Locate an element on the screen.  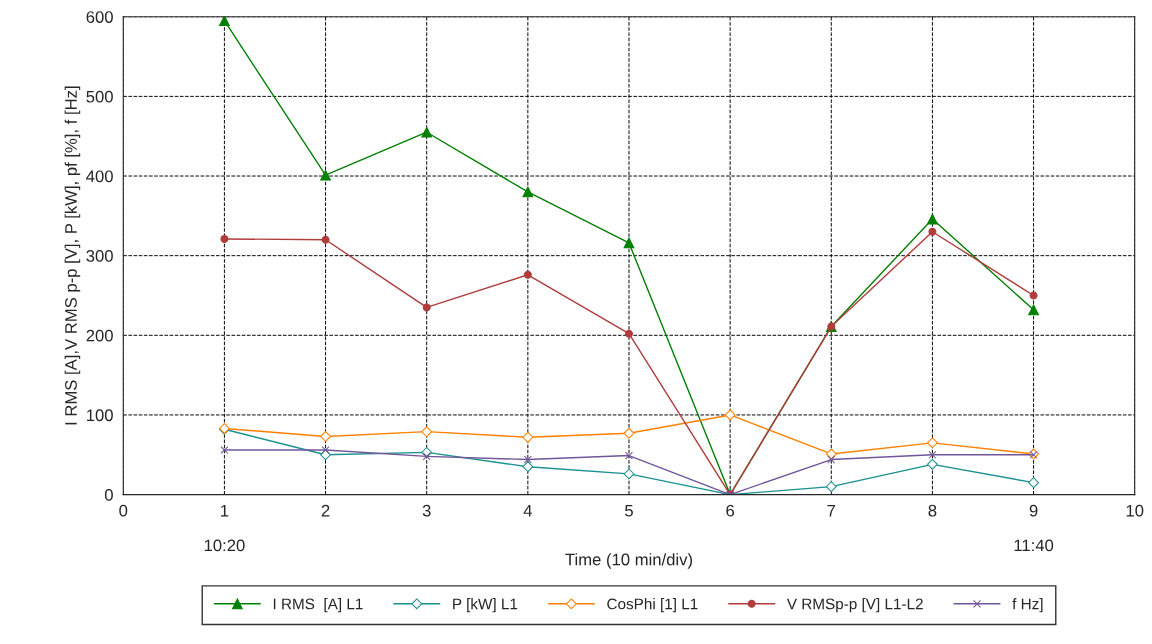
x-tick-label: 1 is located at coordinates (225, 510).